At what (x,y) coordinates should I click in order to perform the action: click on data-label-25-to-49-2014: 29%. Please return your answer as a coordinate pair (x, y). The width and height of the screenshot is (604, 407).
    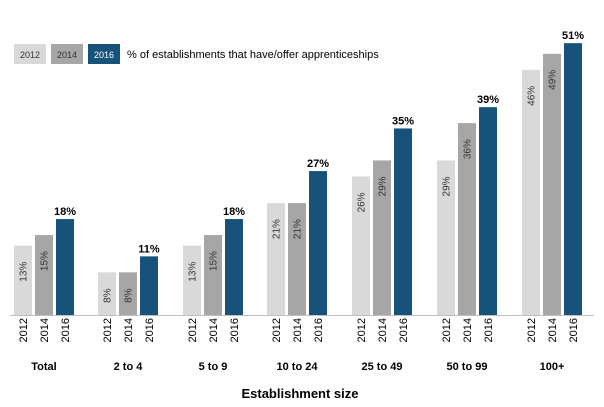
    Looking at the image, I should click on (383, 186).